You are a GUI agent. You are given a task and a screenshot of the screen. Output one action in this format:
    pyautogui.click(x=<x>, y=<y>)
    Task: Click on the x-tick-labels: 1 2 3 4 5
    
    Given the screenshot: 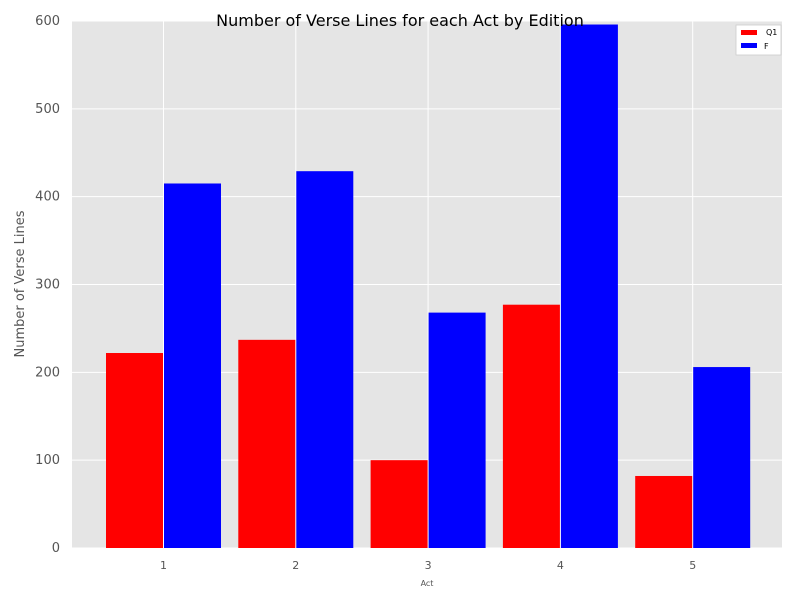 What is the action you would take?
    pyautogui.click(x=428, y=565)
    